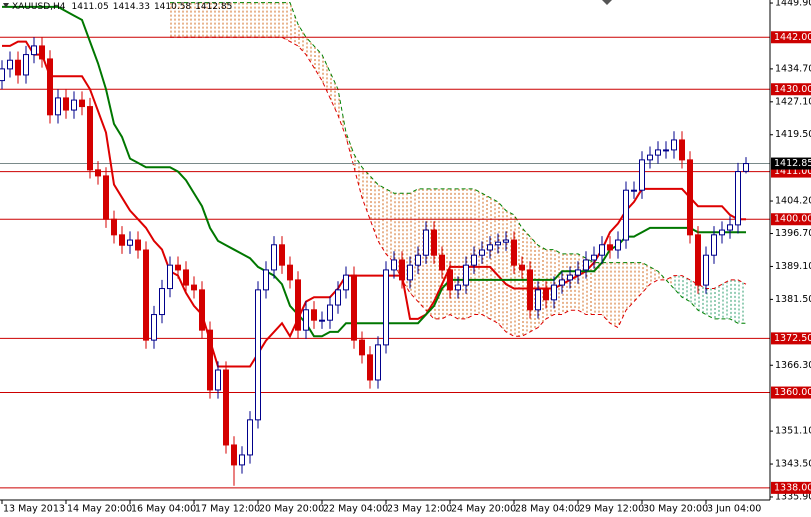 Image resolution: width=811 pixels, height=517 pixels. I want to click on level-label: 1442.00, so click(792, 37).